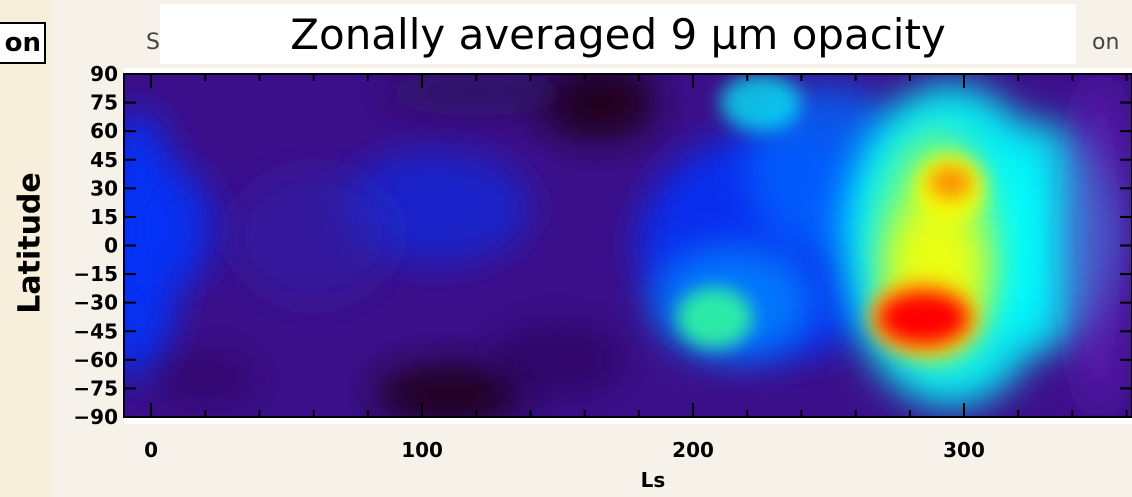 This screenshot has width=1132, height=497. What do you see at coordinates (422, 450) in the screenshot?
I see `x-tick-label: 100` at bounding box center [422, 450].